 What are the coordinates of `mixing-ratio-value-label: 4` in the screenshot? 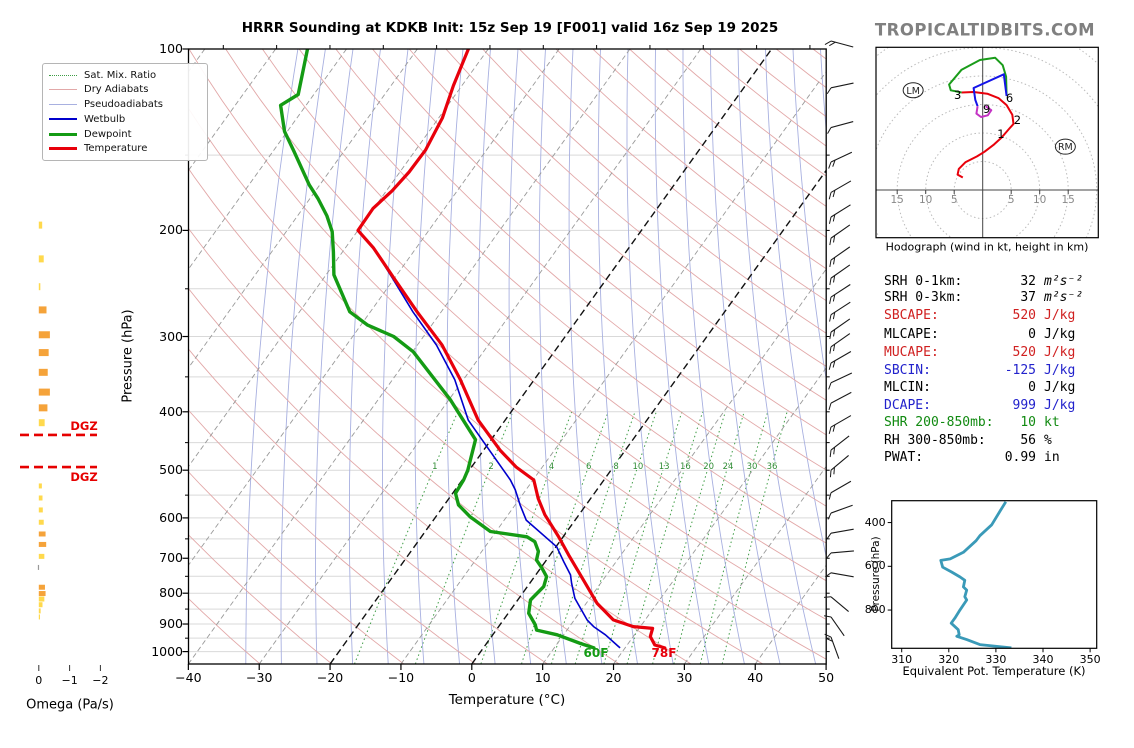 It's located at (551, 467).